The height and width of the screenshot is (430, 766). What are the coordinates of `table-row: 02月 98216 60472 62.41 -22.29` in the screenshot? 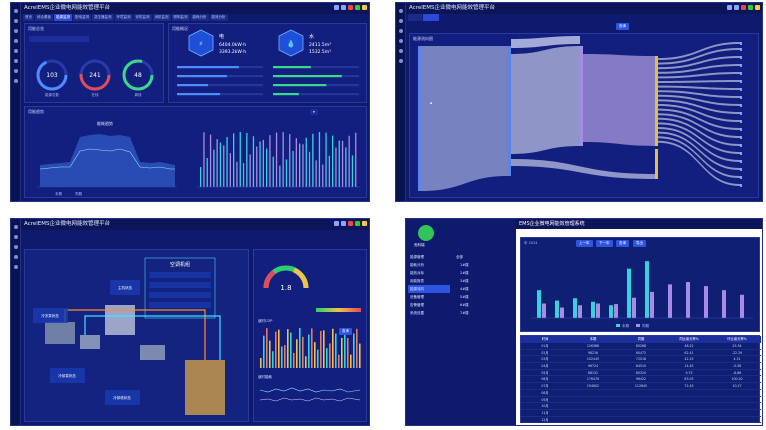 It's located at (641, 353).